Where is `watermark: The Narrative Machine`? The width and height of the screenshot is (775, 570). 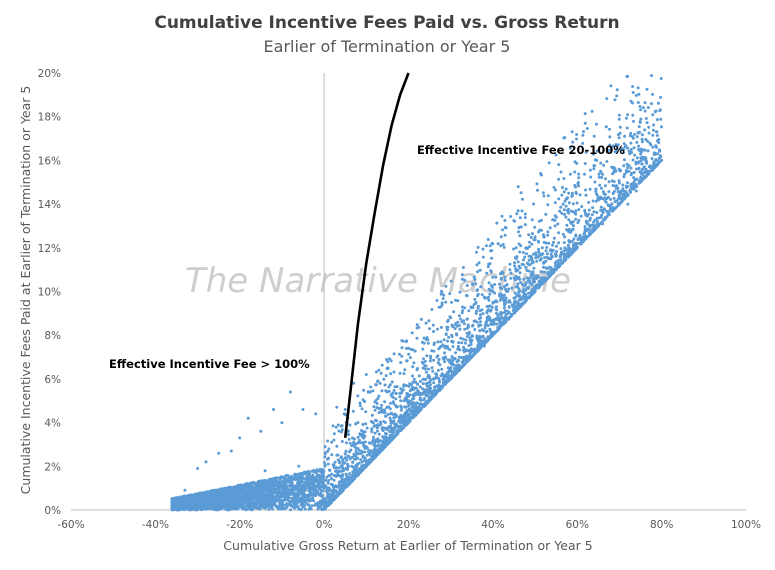 watermark: The Narrative Machine is located at coordinates (378, 281).